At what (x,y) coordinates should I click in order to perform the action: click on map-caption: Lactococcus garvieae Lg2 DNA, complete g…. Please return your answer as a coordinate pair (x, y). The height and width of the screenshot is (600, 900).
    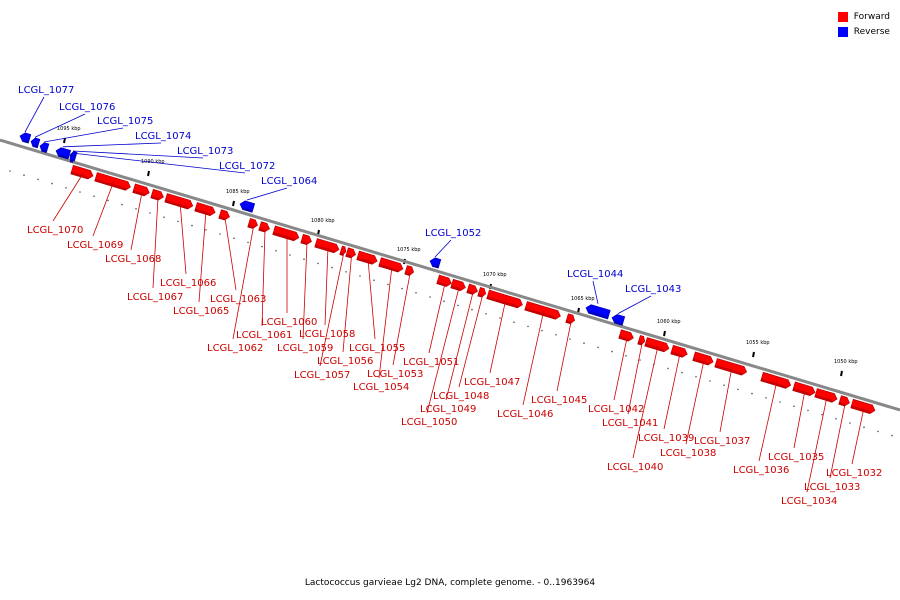
    Looking at the image, I should click on (450, 583).